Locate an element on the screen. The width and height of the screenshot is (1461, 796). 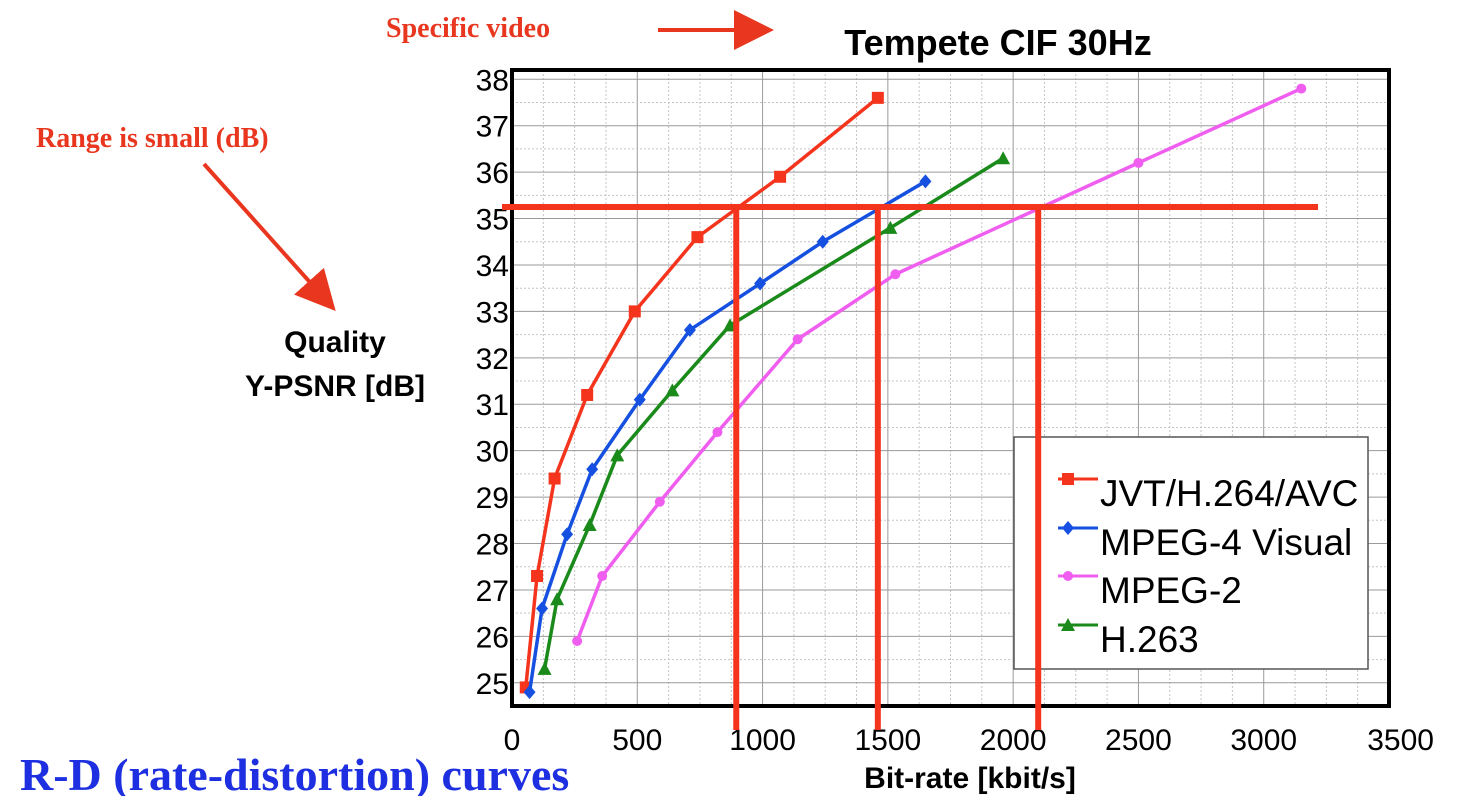
legend: JVT/H.264/AVC MPEG-4 Visual MPEG-2 H.263 is located at coordinates (1191, 553).